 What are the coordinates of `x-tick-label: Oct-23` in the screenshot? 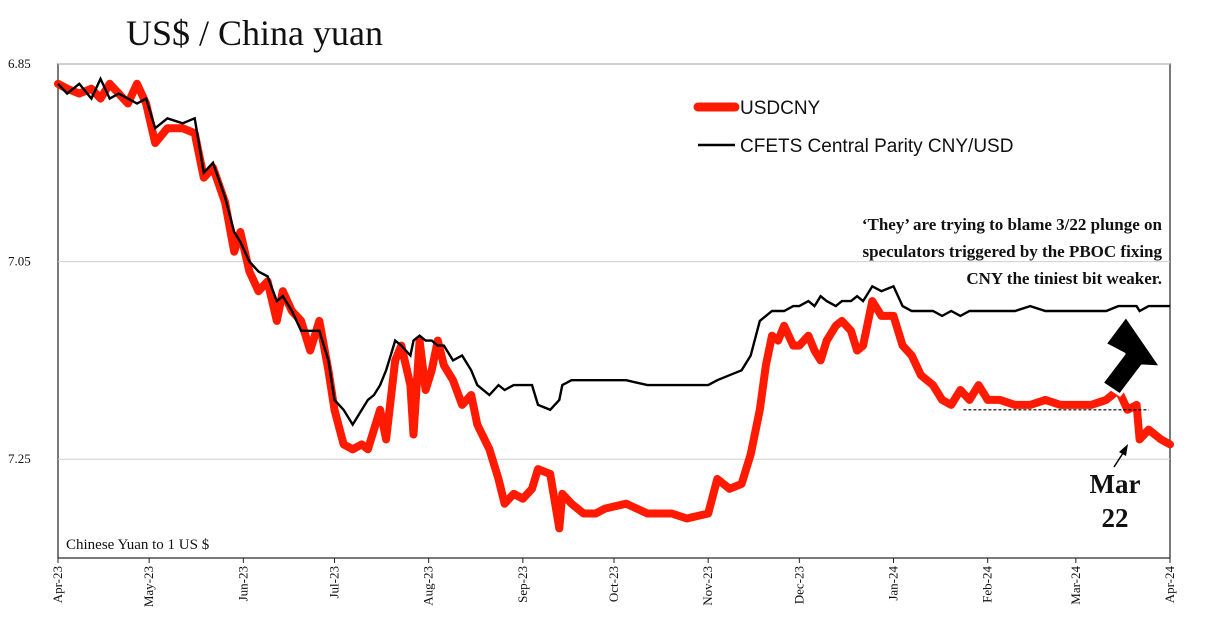 It's located at (613, 584).